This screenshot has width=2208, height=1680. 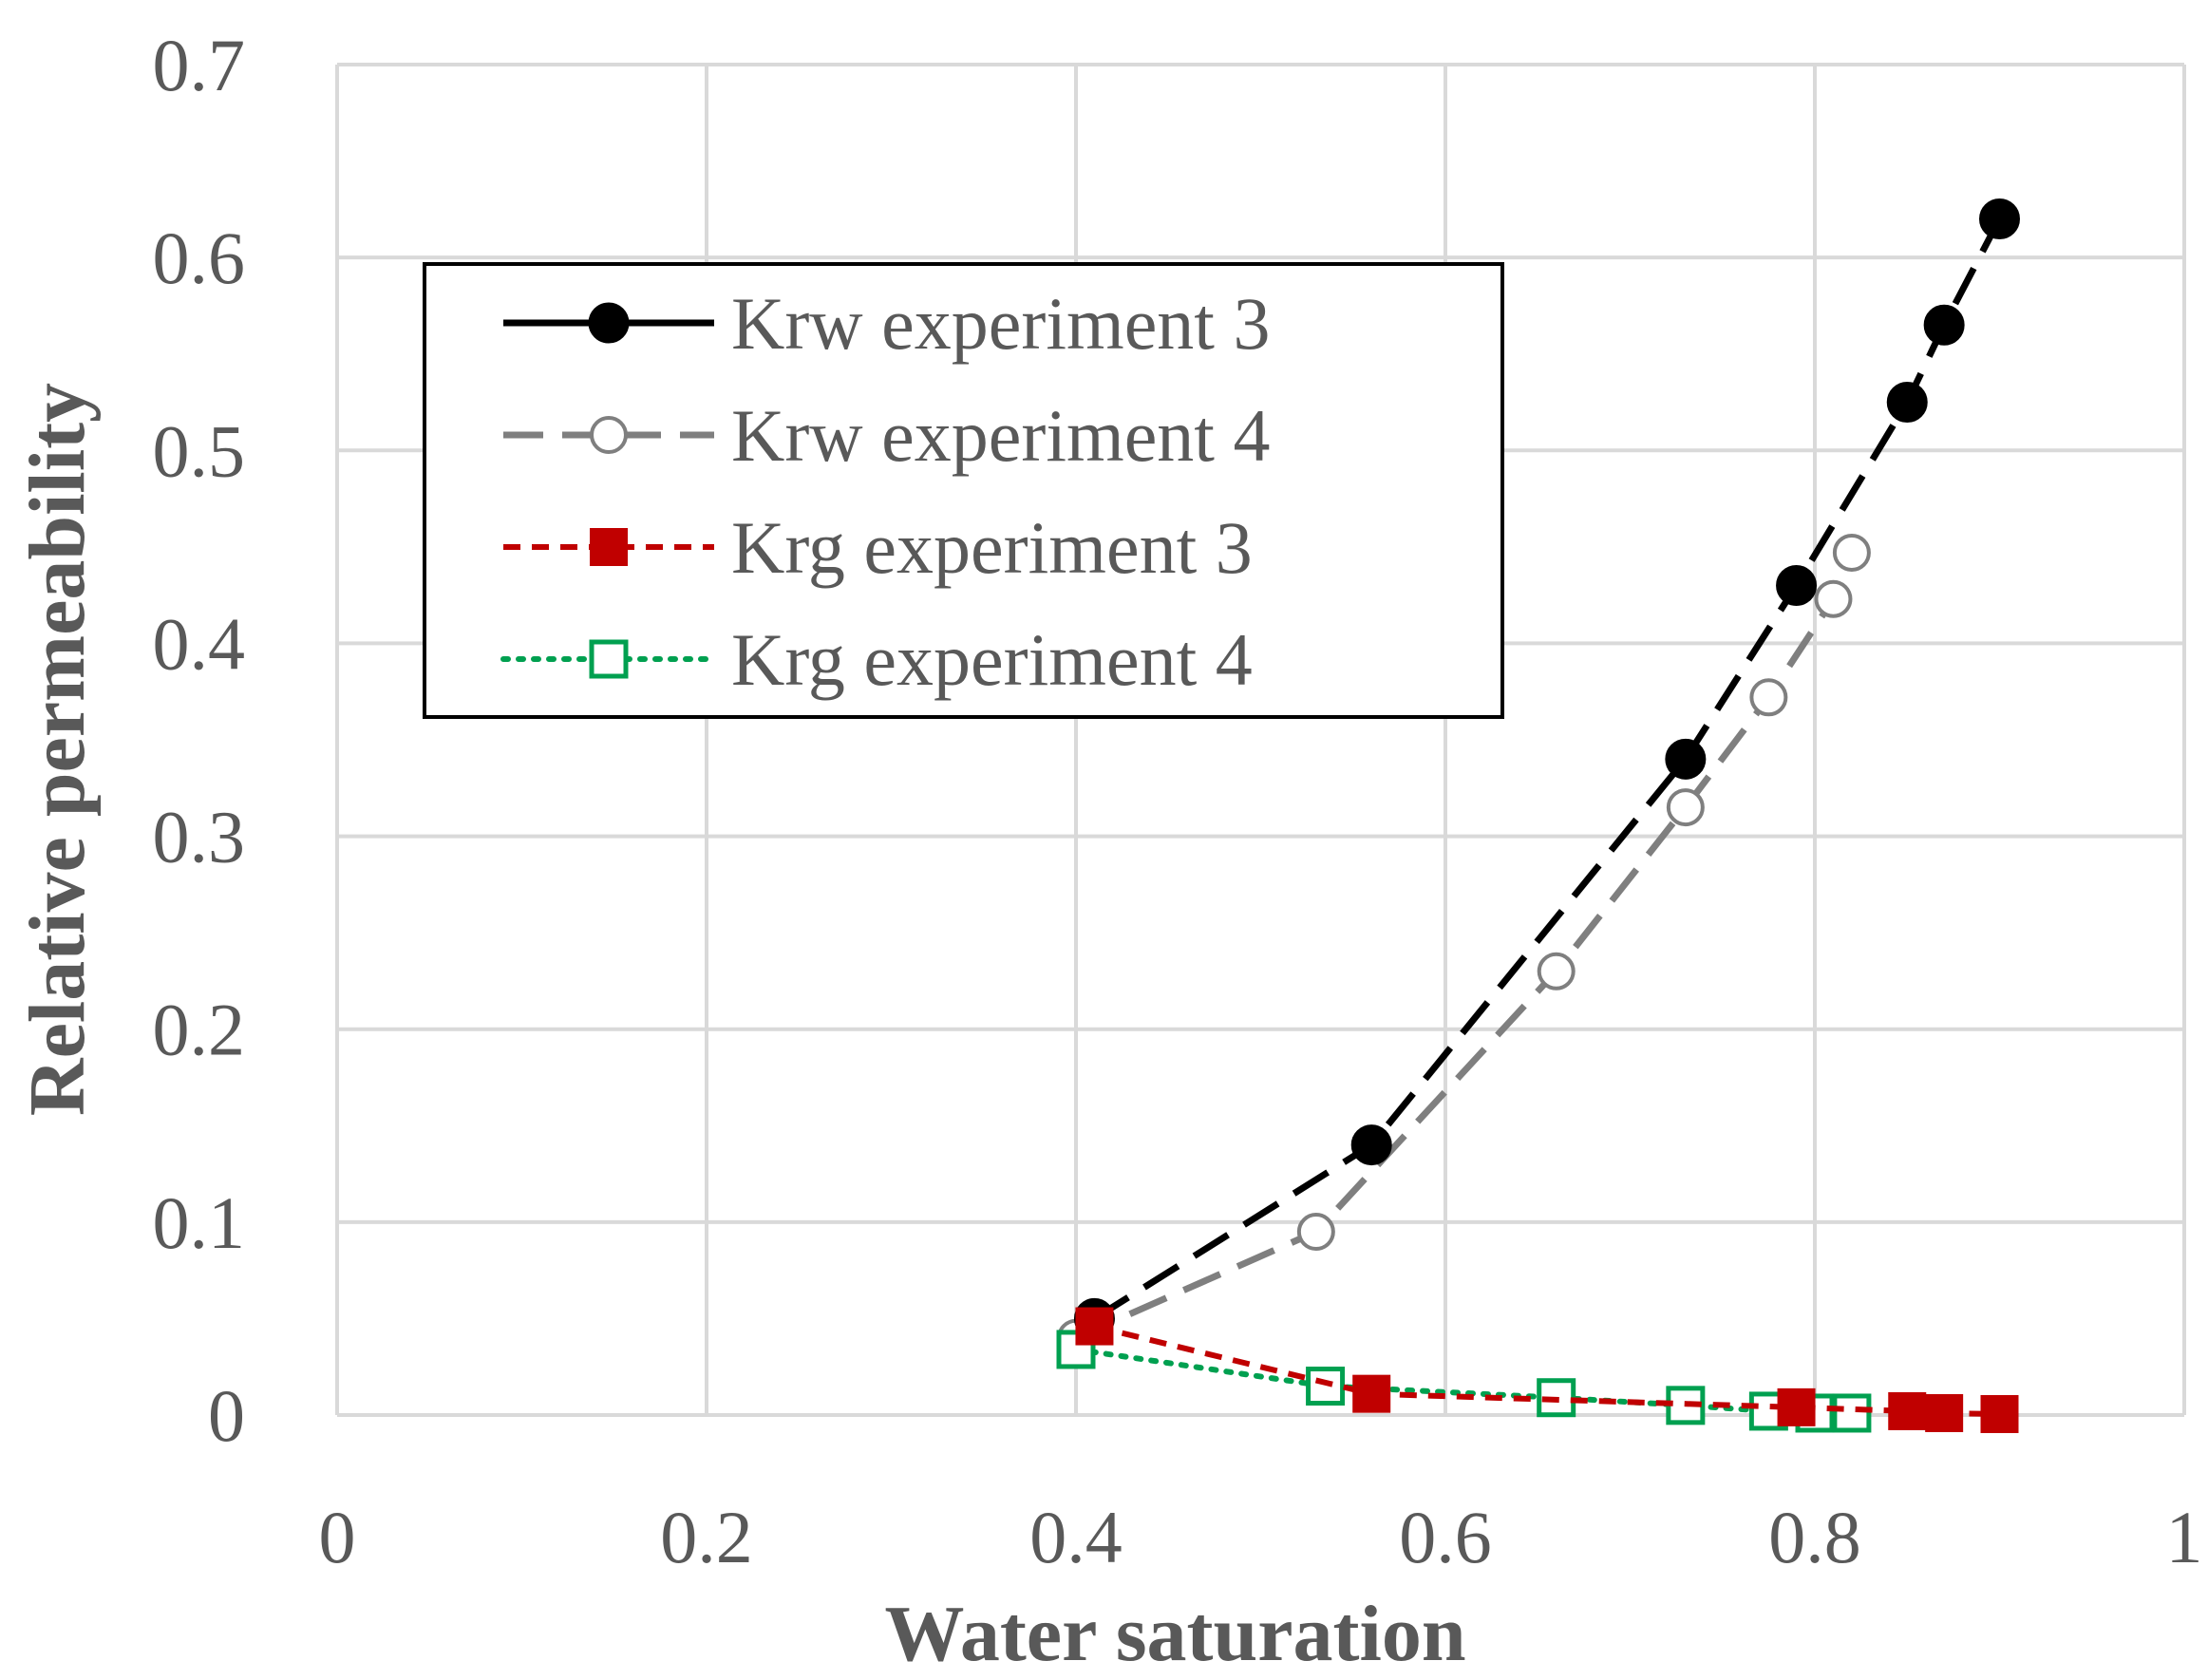 What do you see at coordinates (1174, 1634) in the screenshot?
I see `x-axis-title: Water saturation` at bounding box center [1174, 1634].